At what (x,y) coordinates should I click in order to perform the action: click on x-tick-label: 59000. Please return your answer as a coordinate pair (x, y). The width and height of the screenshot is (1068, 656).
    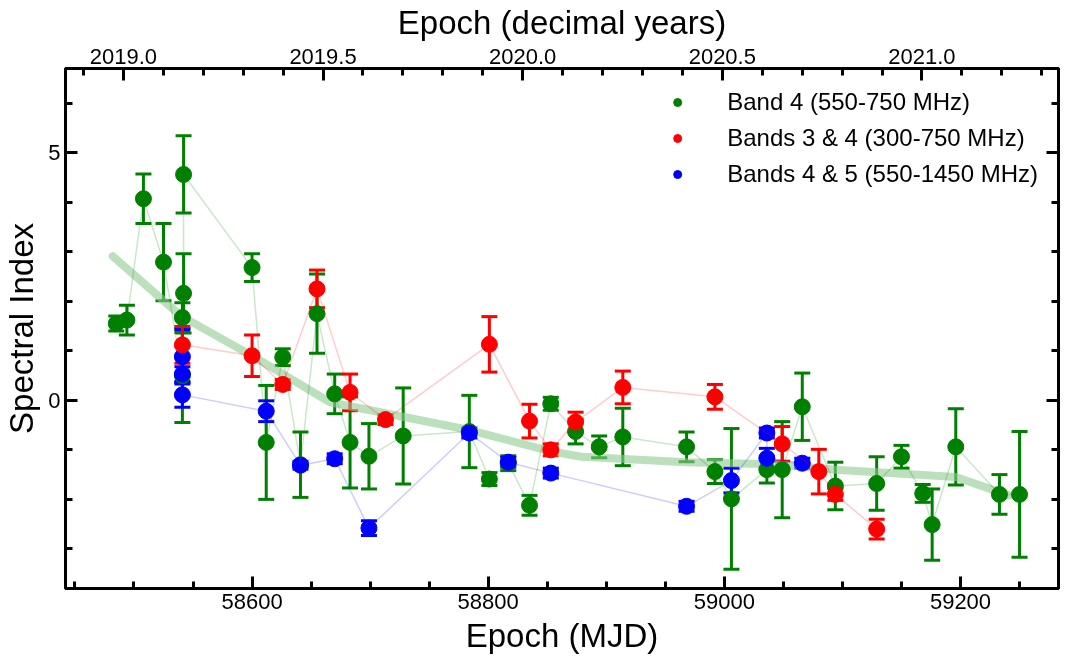
    Looking at the image, I should click on (724, 601).